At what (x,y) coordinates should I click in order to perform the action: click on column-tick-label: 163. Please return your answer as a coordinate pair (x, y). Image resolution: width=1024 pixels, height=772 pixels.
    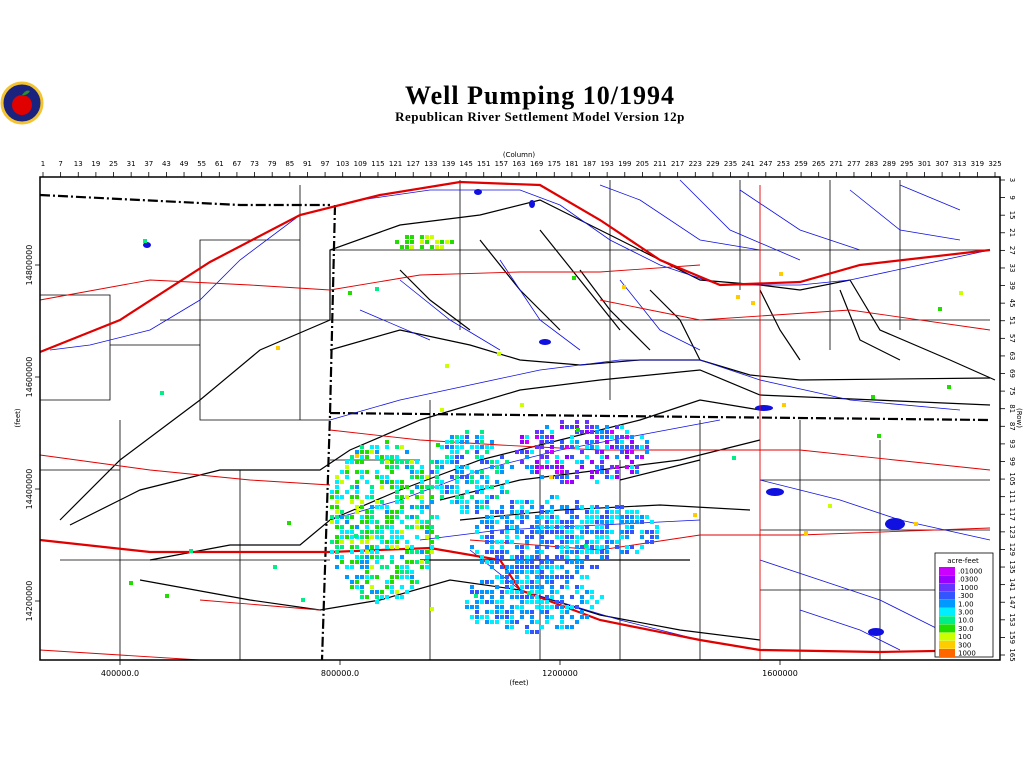
    Looking at the image, I should click on (518, 164).